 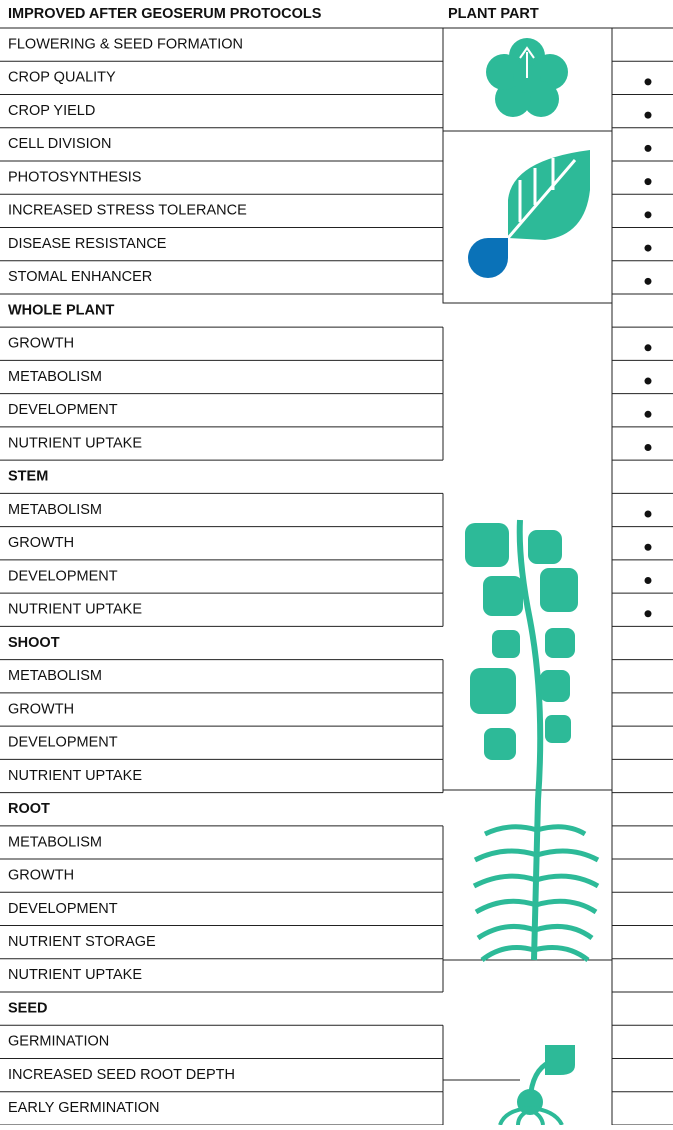 What do you see at coordinates (536, 1085) in the screenshot?
I see `seedling-icon` at bounding box center [536, 1085].